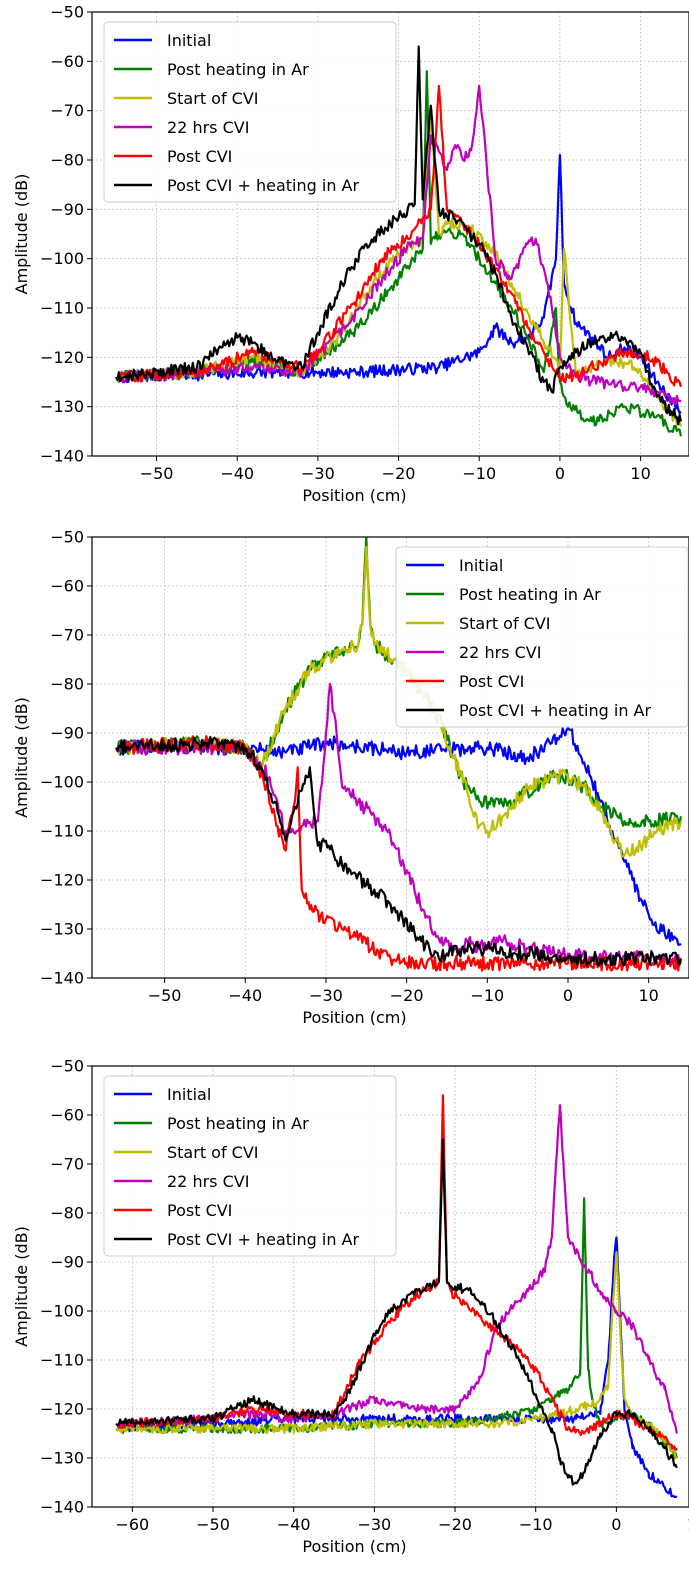 Image resolution: width=689 pixels, height=1570 pixels. What do you see at coordinates (398, 283) in the screenshot?
I see `series-line-initial` at bounding box center [398, 283].